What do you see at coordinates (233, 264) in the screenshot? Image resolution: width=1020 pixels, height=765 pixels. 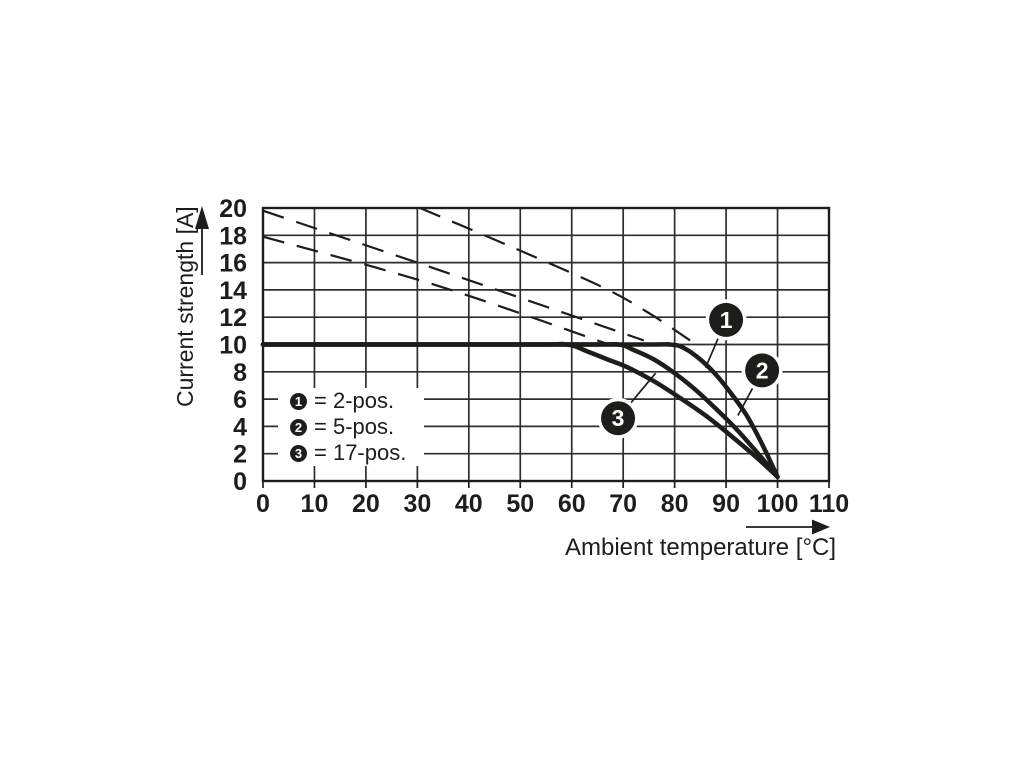 I see `y-tick-label: 16` at bounding box center [233, 264].